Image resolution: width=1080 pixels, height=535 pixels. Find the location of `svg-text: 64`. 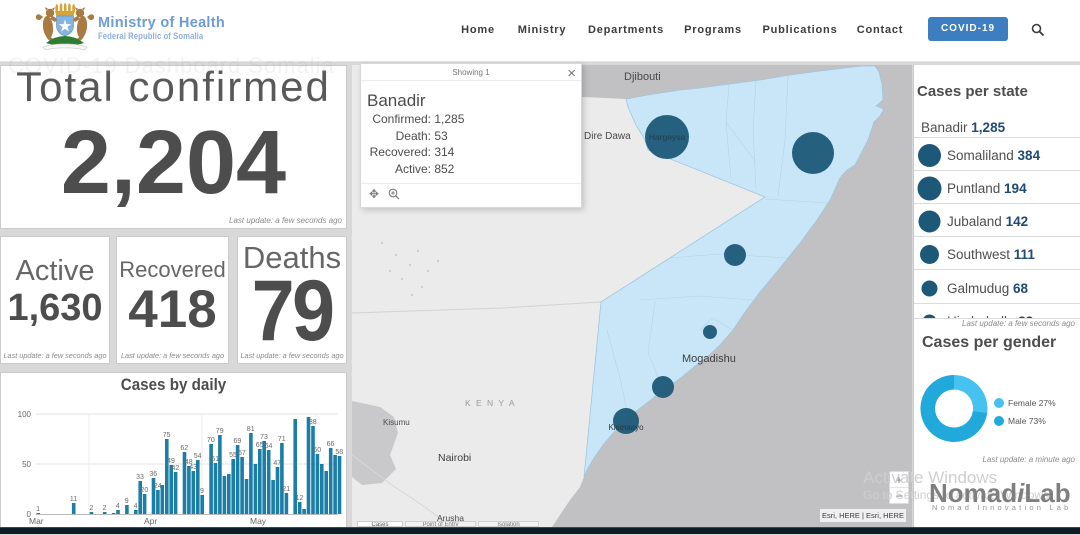

svg-text: 64 is located at coordinates (269, 446).